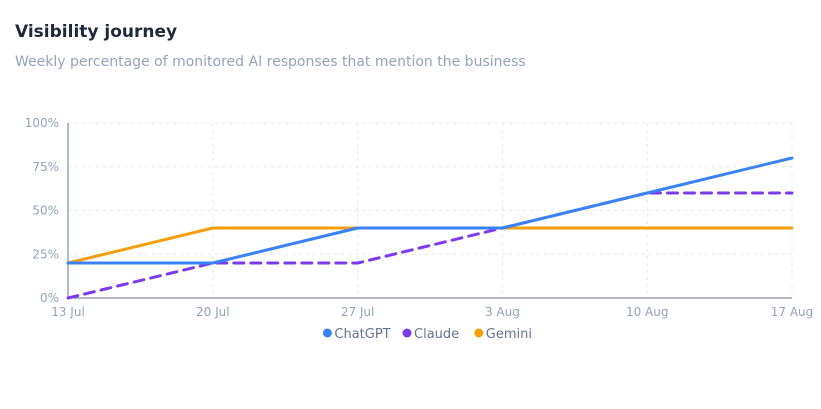 The image size is (821, 409). Describe the element at coordinates (42, 123) in the screenshot. I see `y-tick-label: 100%` at that location.